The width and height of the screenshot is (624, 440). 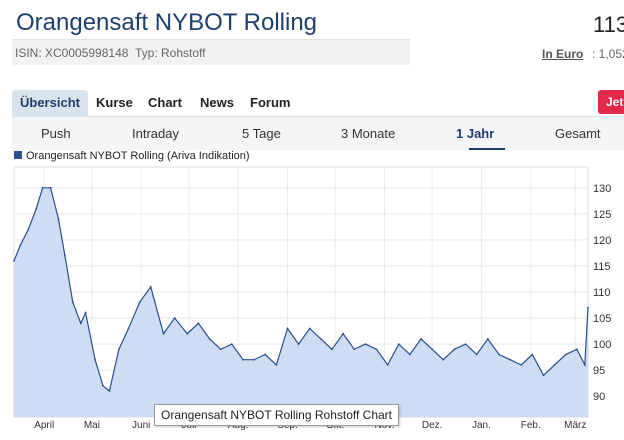 What do you see at coordinates (165, 102) in the screenshot?
I see `tab-chart: Chart` at bounding box center [165, 102].